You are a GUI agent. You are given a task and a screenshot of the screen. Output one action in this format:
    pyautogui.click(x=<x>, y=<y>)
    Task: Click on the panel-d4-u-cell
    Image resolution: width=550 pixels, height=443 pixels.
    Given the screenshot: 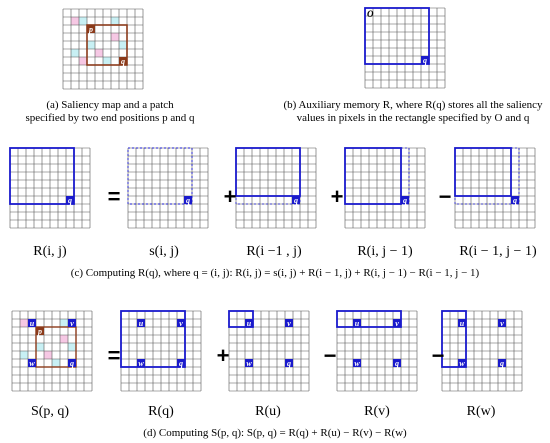 What is the action you would take?
    pyautogui.click(x=357, y=323)
    